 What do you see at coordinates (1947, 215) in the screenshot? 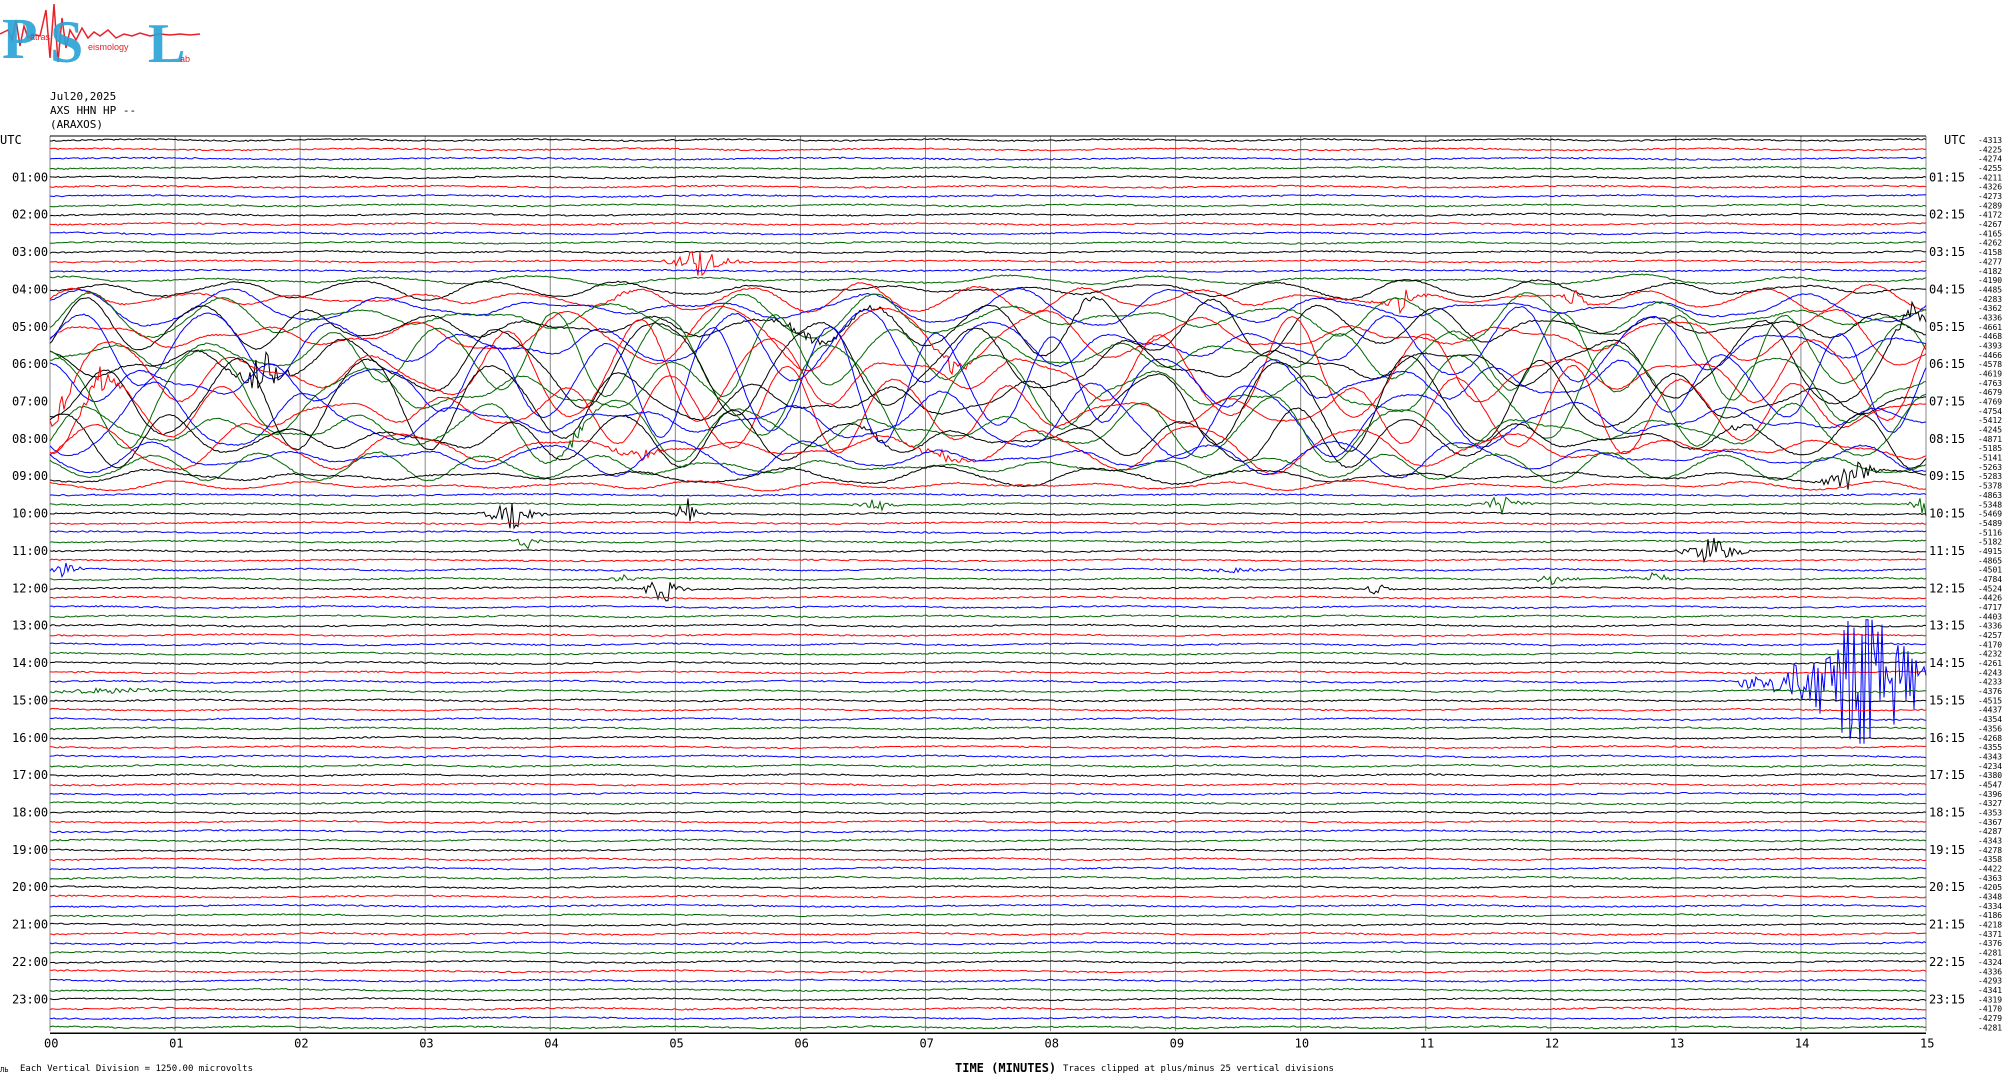
I see `right-hour-label: 02:15` at bounding box center [1947, 215].